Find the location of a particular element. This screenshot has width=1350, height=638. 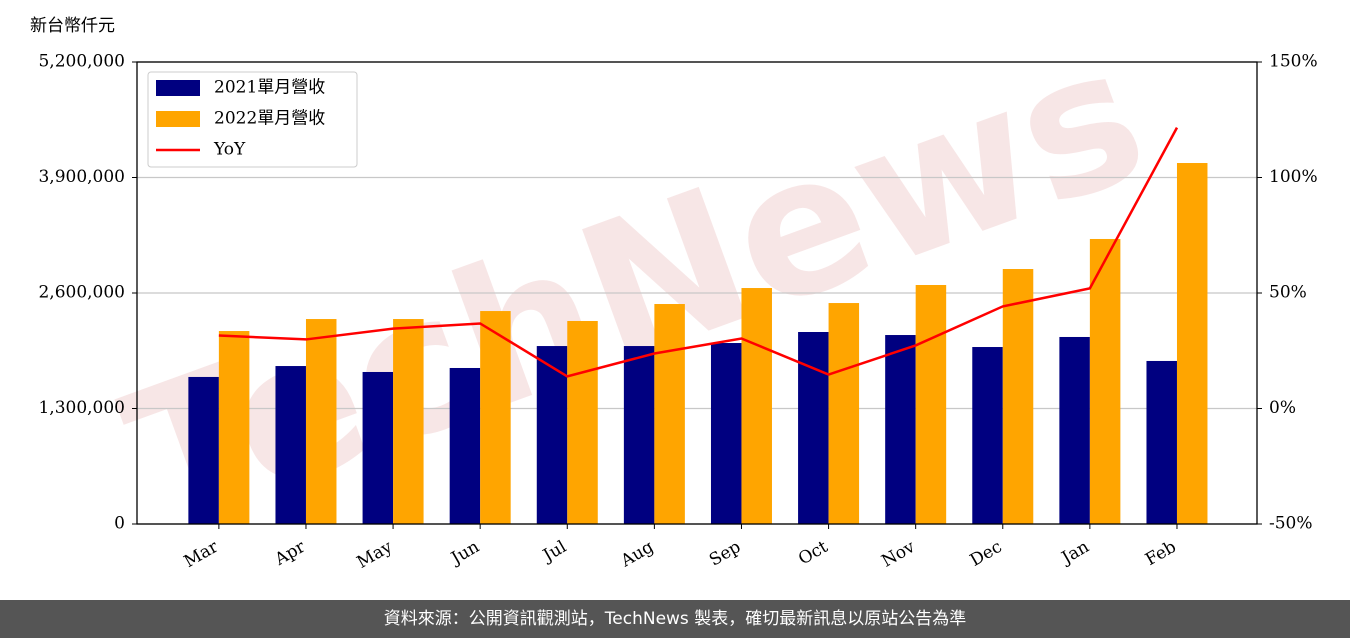

legend-box is located at coordinates (252, 119).